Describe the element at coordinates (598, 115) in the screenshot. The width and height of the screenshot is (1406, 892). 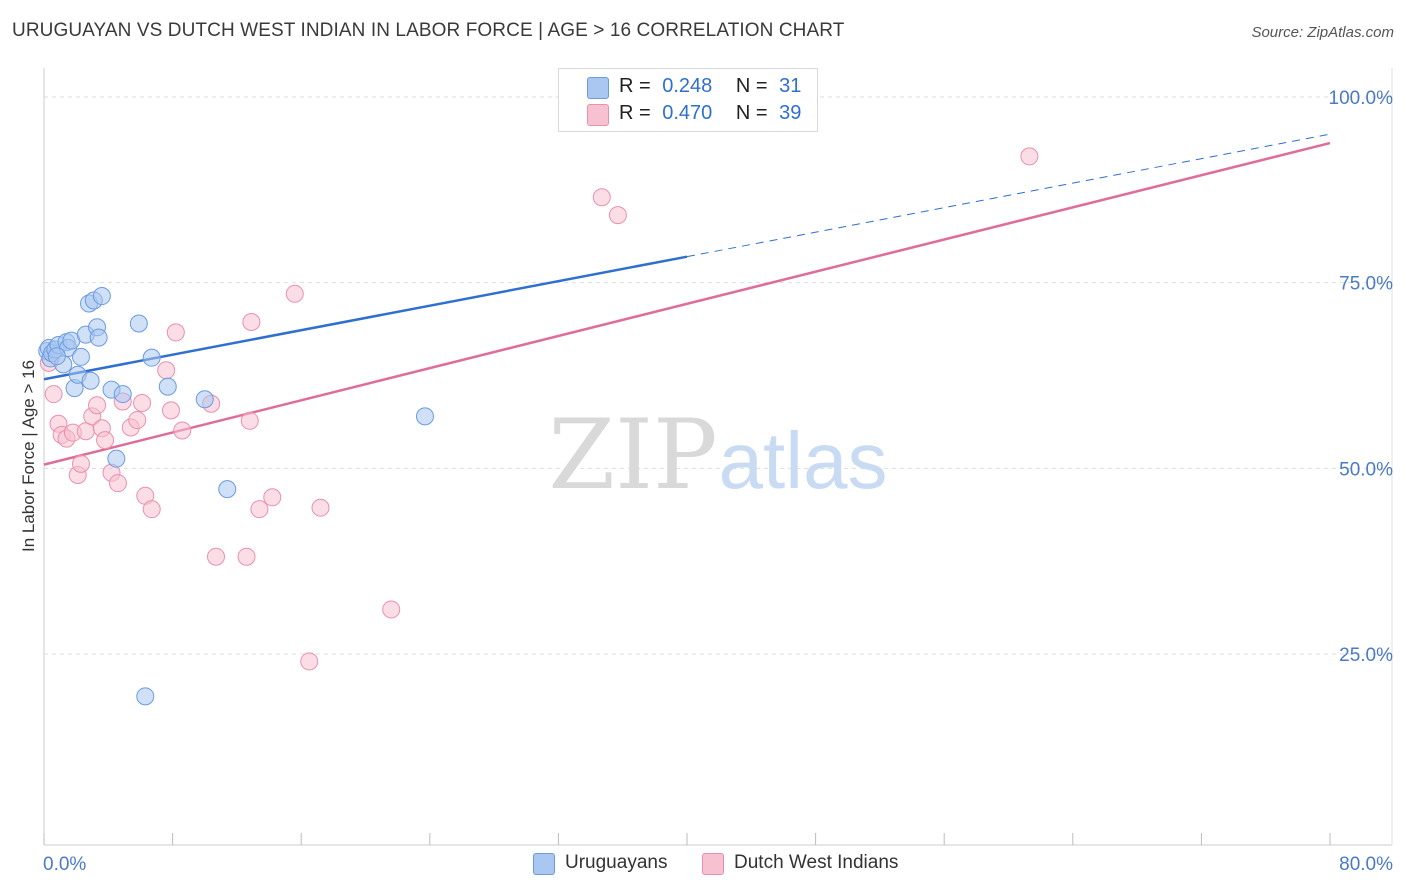
I see `legend-swatch-pink` at that location.